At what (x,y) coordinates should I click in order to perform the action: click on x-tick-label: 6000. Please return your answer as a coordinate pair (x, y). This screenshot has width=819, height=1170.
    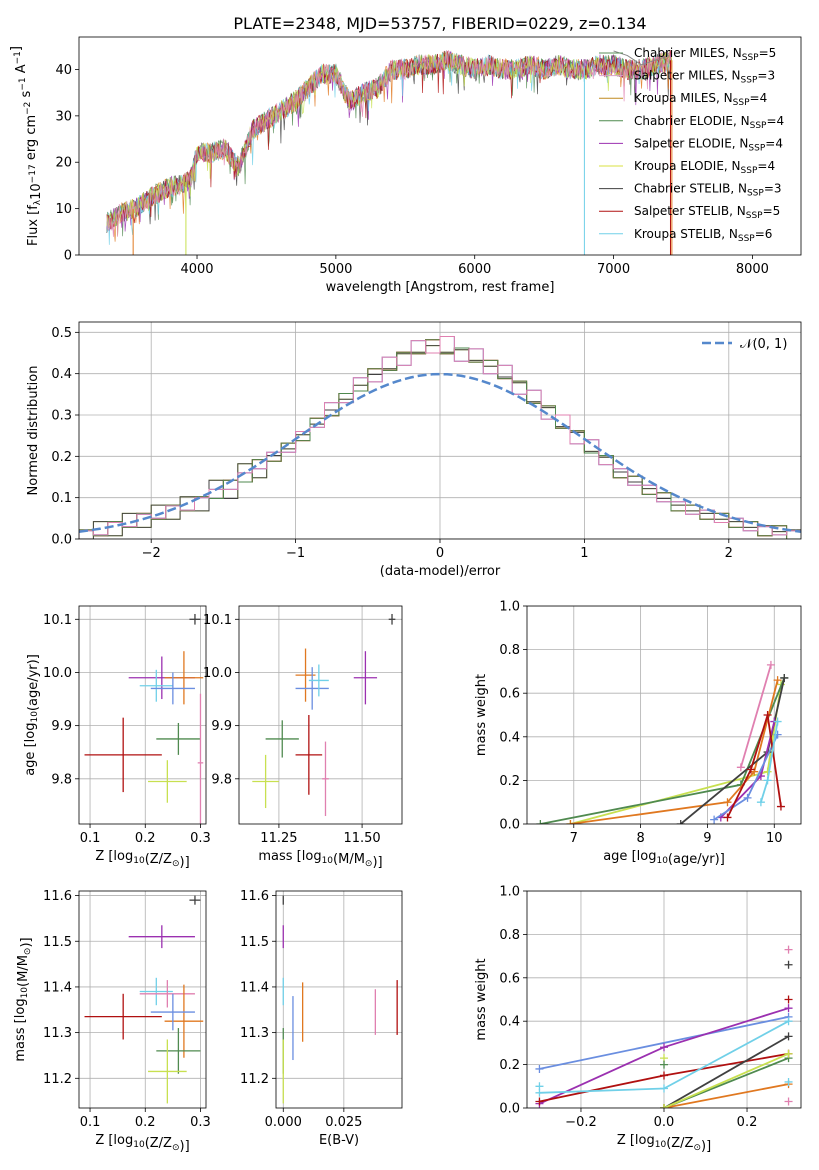
    Looking at the image, I should click on (474, 269).